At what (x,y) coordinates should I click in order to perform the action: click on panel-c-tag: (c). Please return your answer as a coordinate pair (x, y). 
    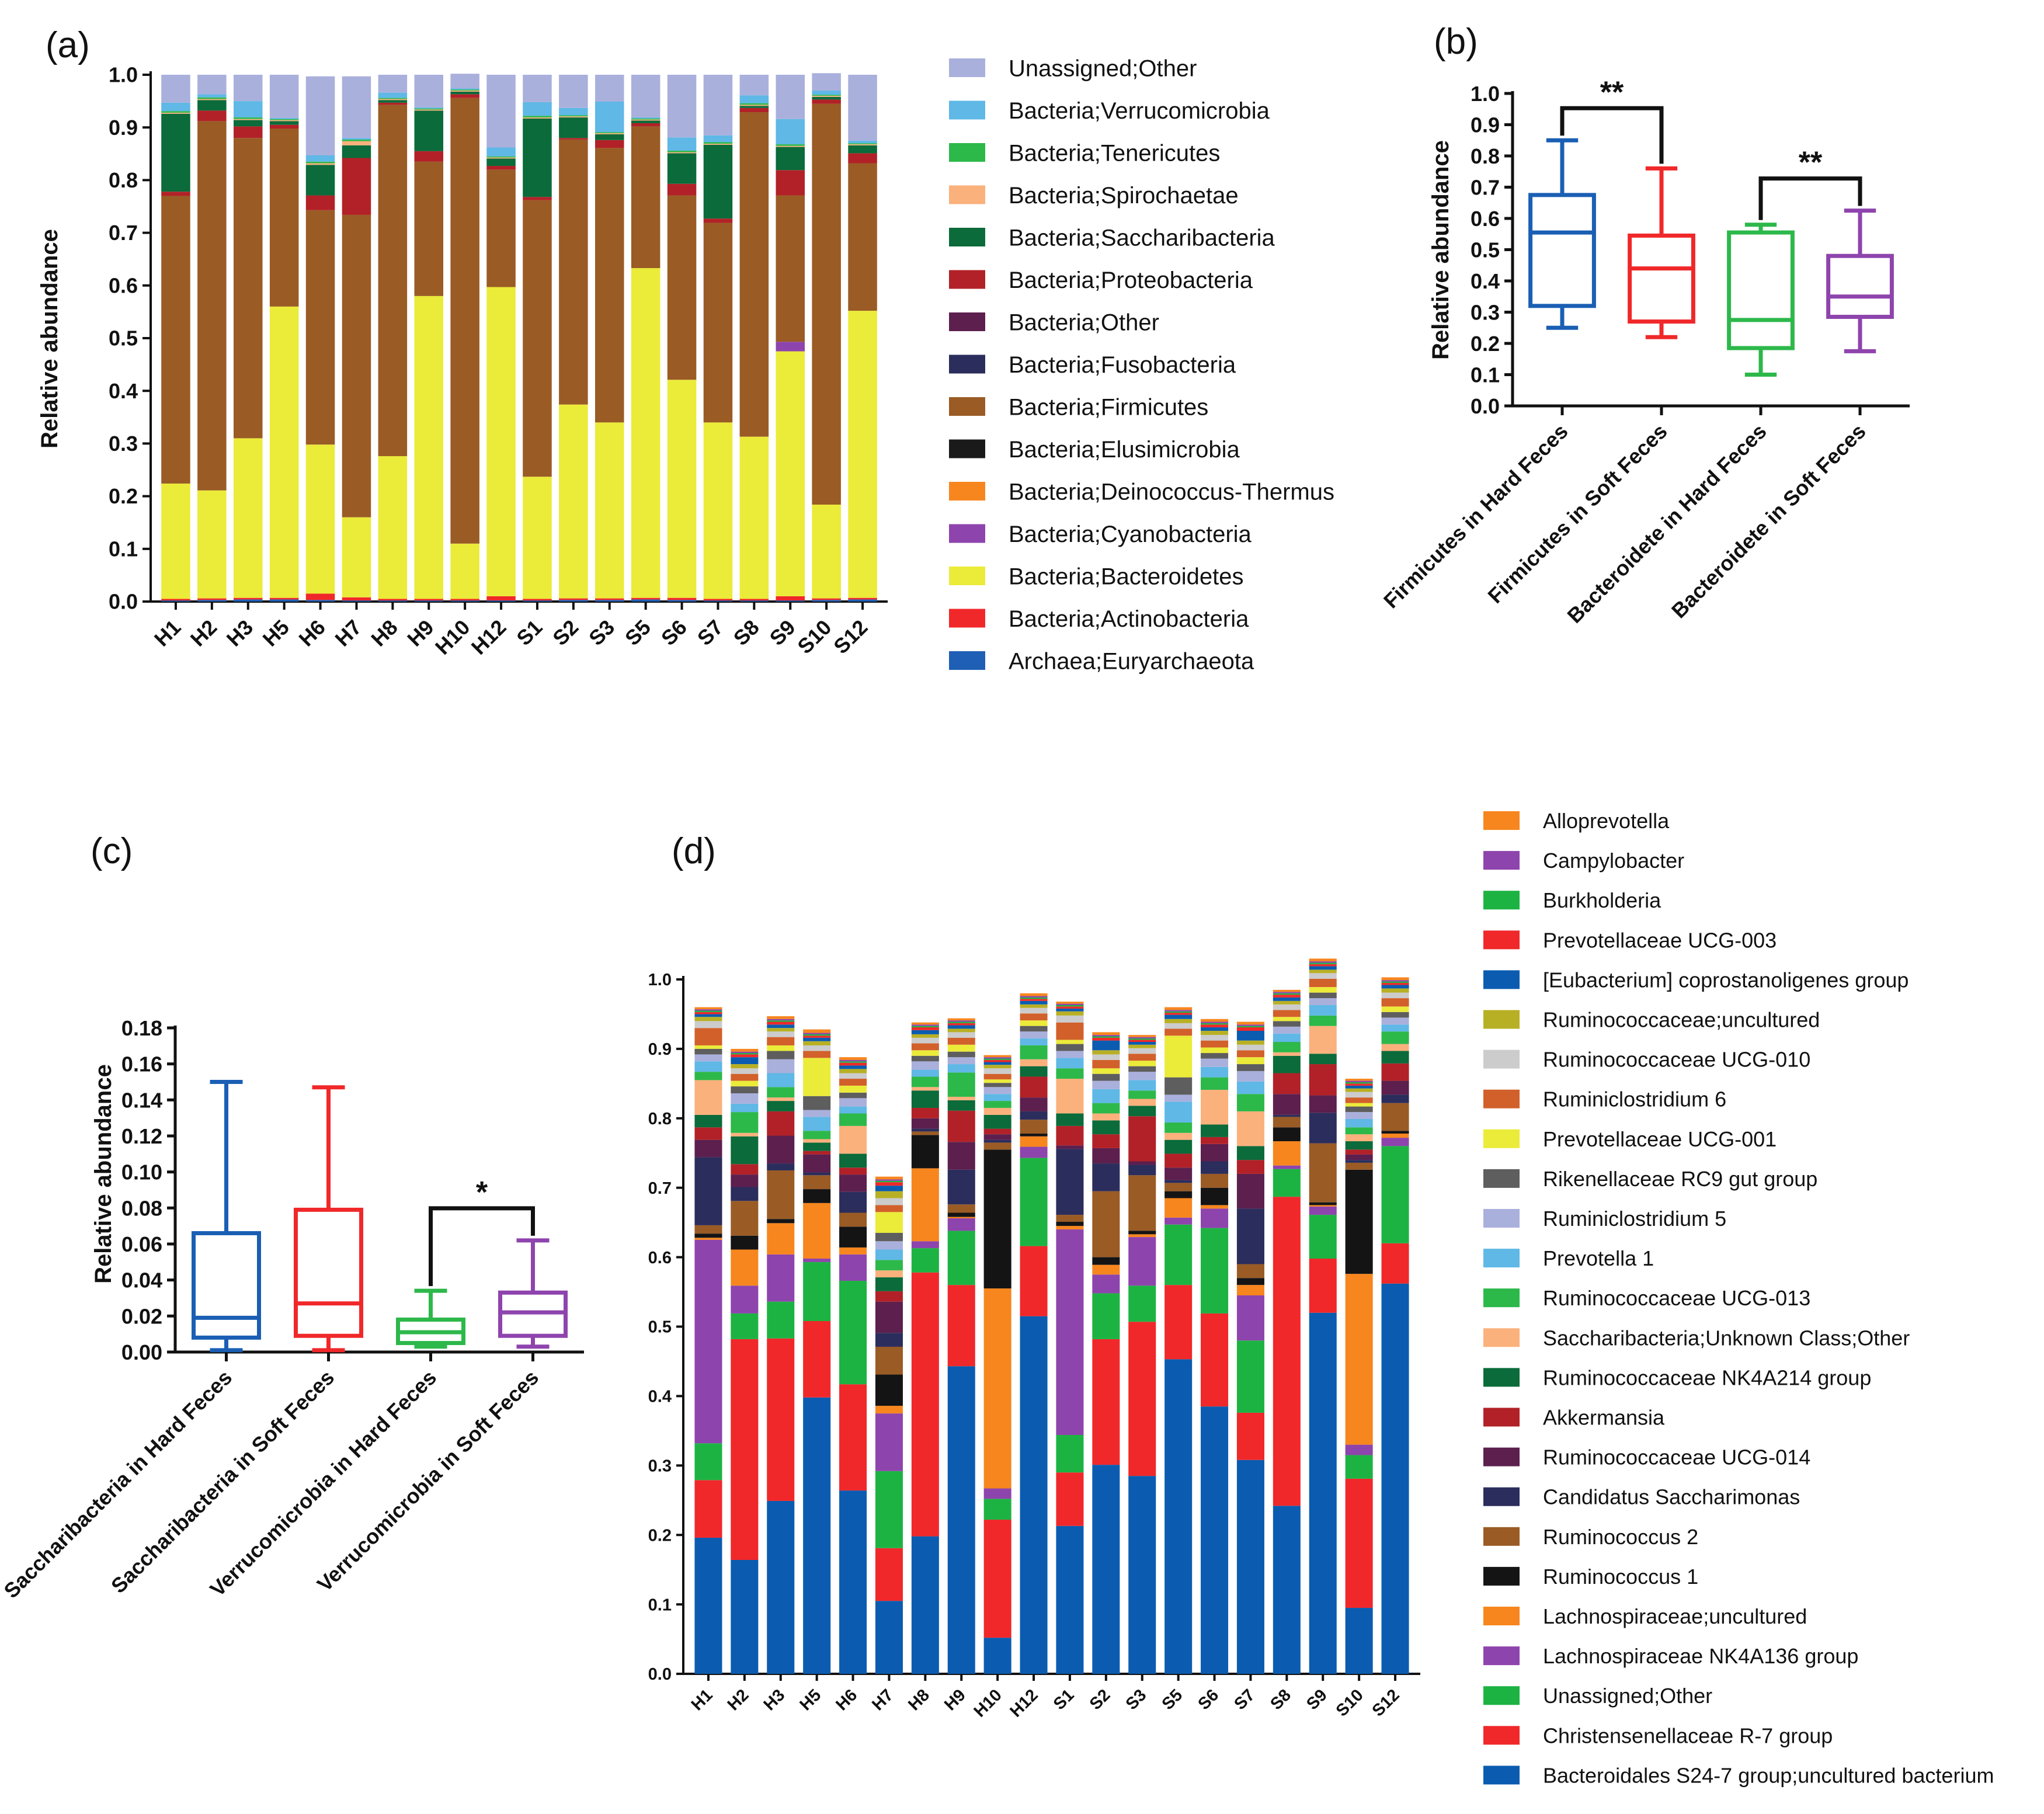
    Looking at the image, I should click on (112, 851).